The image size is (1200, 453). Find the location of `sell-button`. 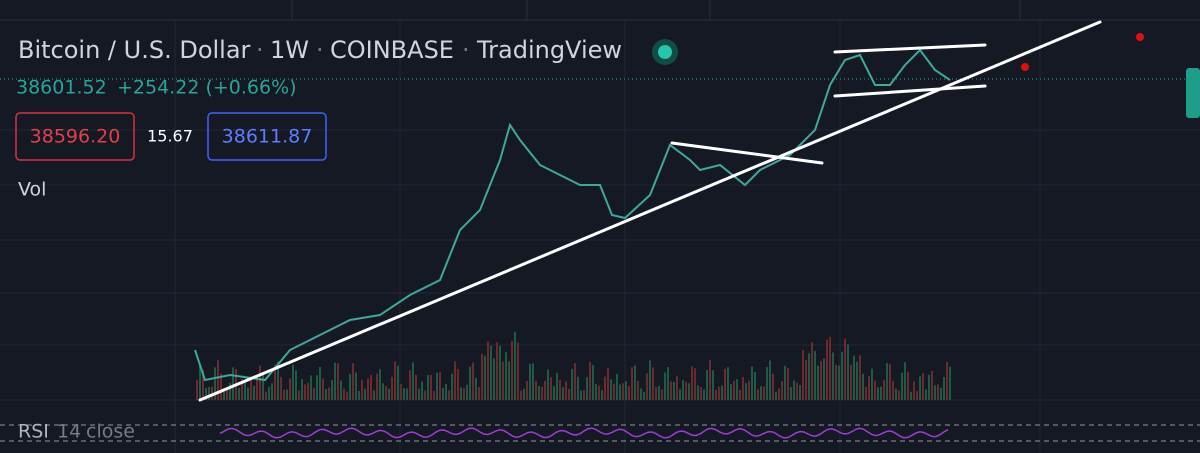

sell-button is located at coordinates (75, 136).